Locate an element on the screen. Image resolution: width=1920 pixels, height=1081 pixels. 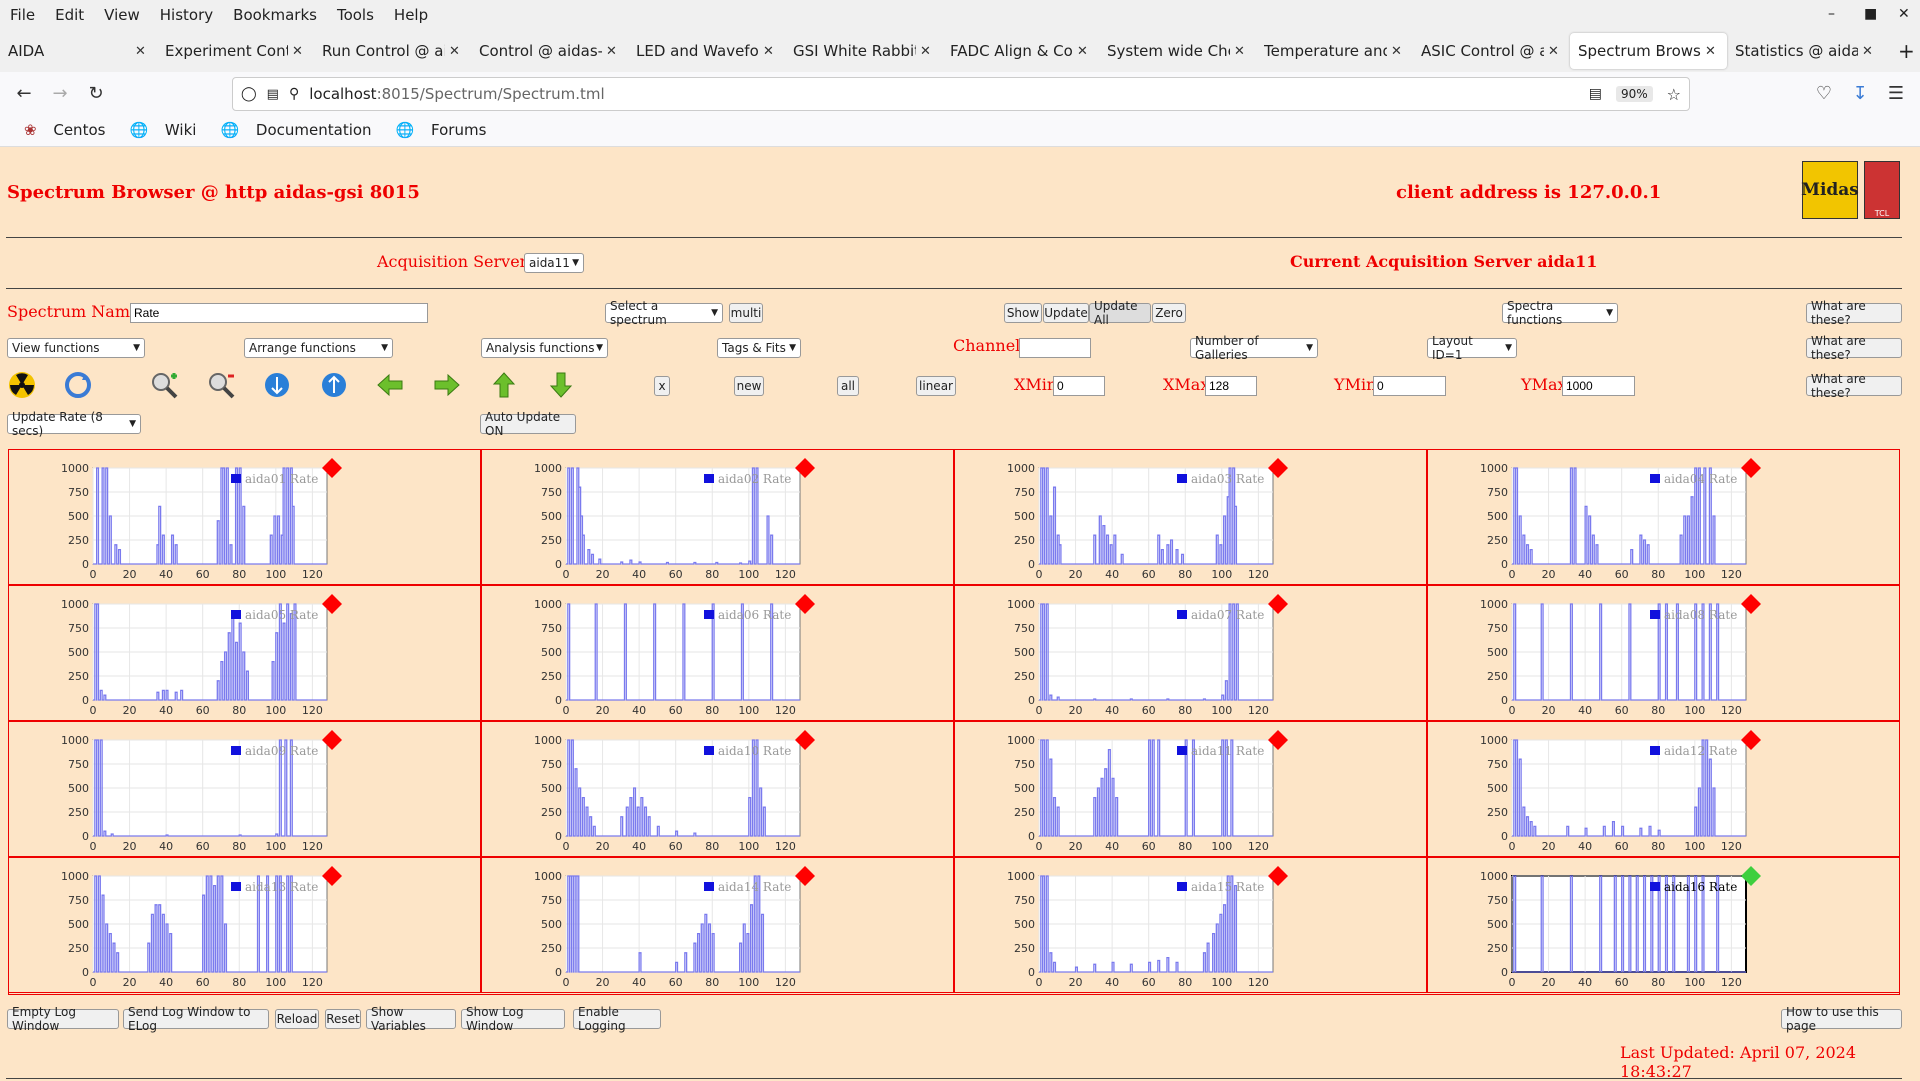
tab-8: Temperature and s✕ is located at coordinates (1334, 51).